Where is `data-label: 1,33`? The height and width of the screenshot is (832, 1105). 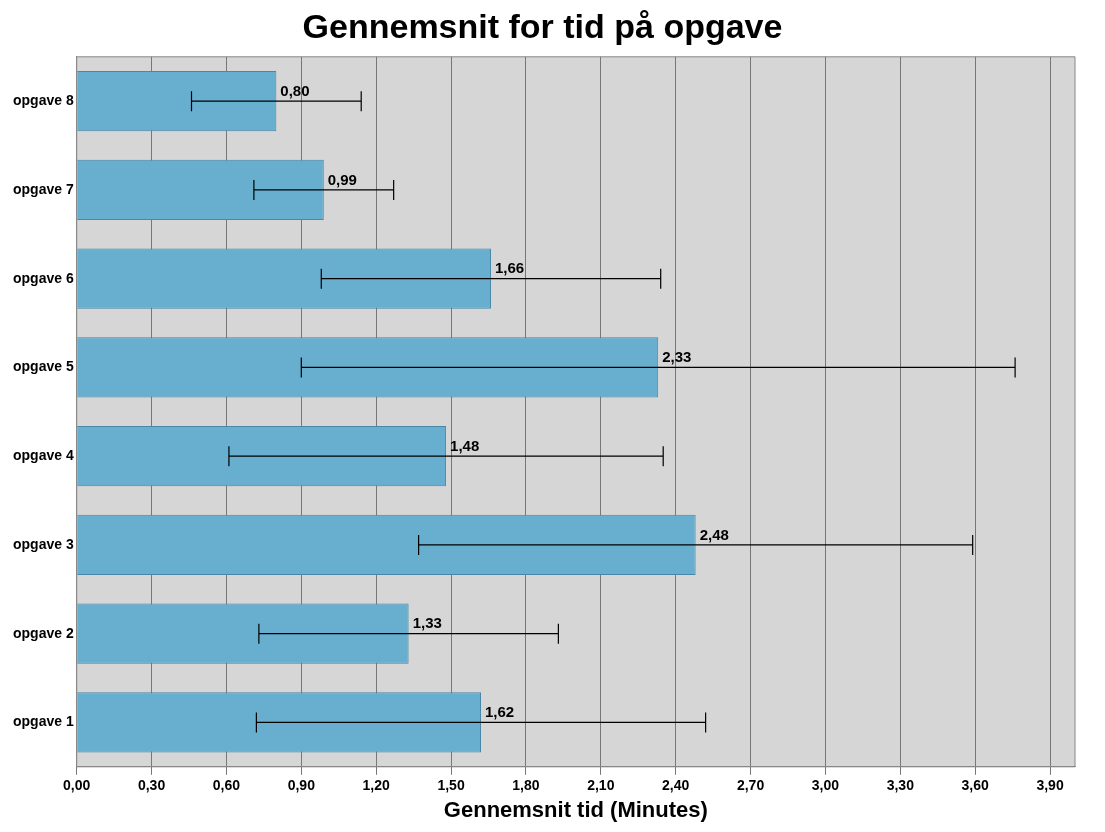
data-label: 1,33 is located at coordinates (427, 623).